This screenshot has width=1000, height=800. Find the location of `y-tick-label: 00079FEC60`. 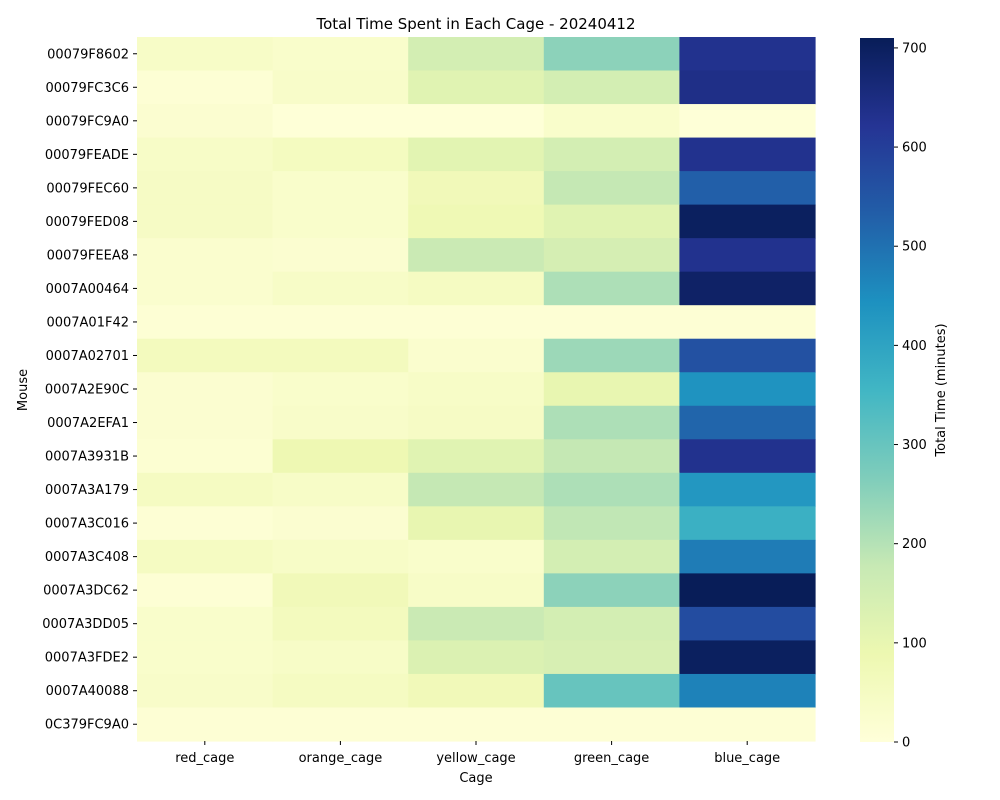

y-tick-label: 00079FEC60 is located at coordinates (87, 188).